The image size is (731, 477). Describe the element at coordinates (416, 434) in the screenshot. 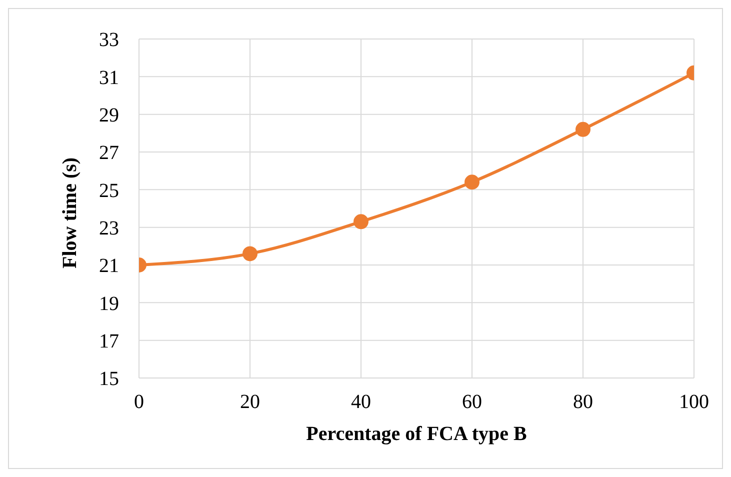

I see `x-axis-title: Percentage of FCA type B` at that location.